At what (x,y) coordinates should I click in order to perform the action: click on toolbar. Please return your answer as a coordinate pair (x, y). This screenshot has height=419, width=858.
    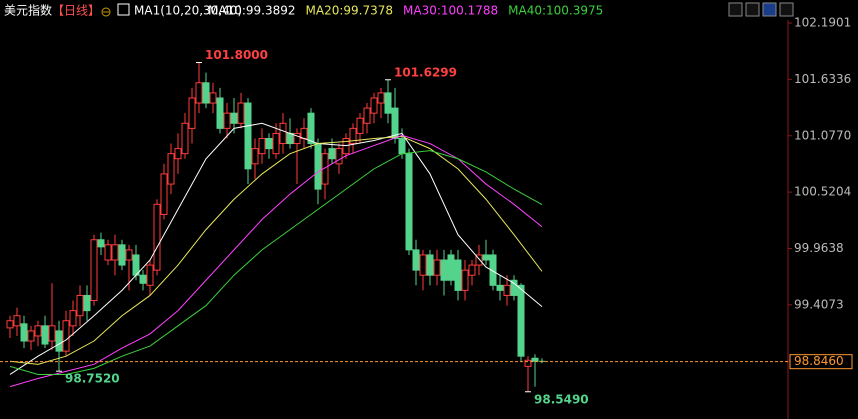
    Looking at the image, I should click on (761, 9).